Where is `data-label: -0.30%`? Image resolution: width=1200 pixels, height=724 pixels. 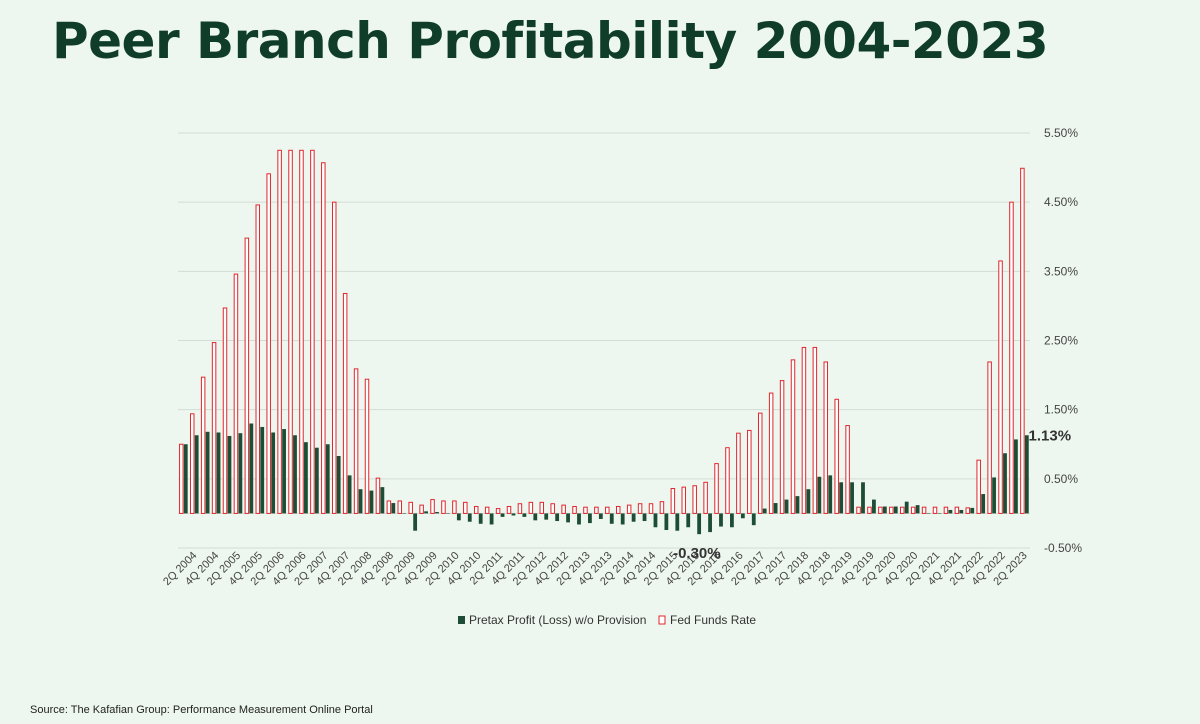
data-label: -0.30% is located at coordinates (697, 553).